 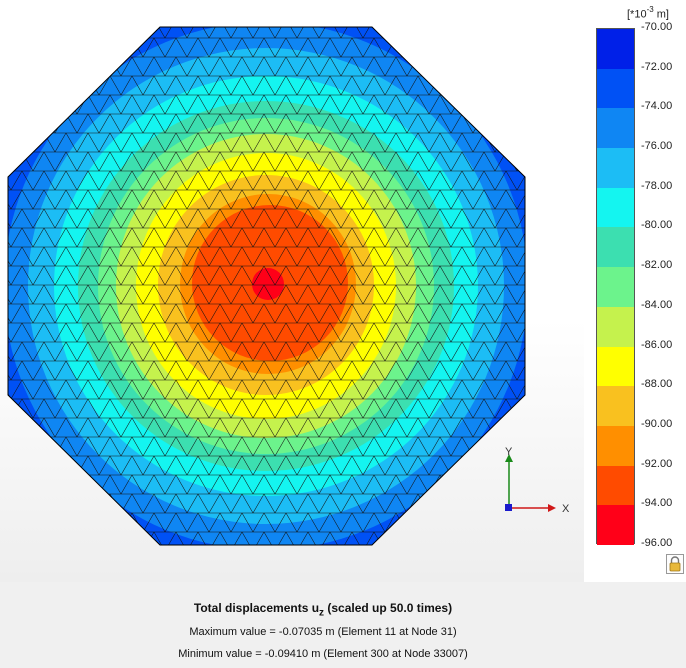 I want to click on legend-tick-label: -96.00, so click(x=657, y=543).